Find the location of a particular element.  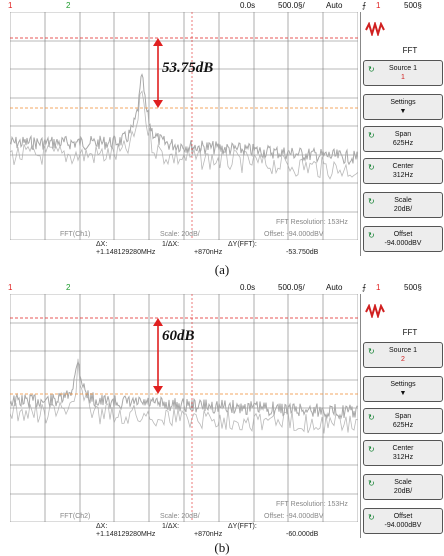

inv-delta-x-value: +870nHz is located at coordinates (208, 534).